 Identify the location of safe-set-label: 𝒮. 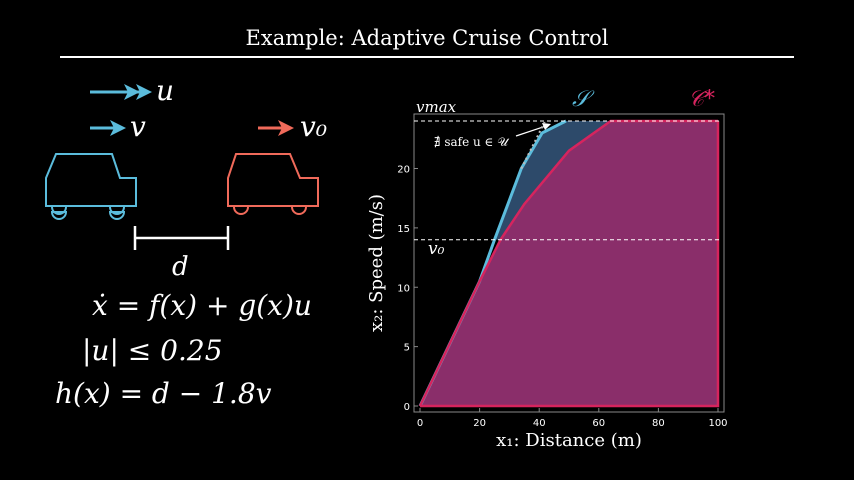
(583, 99).